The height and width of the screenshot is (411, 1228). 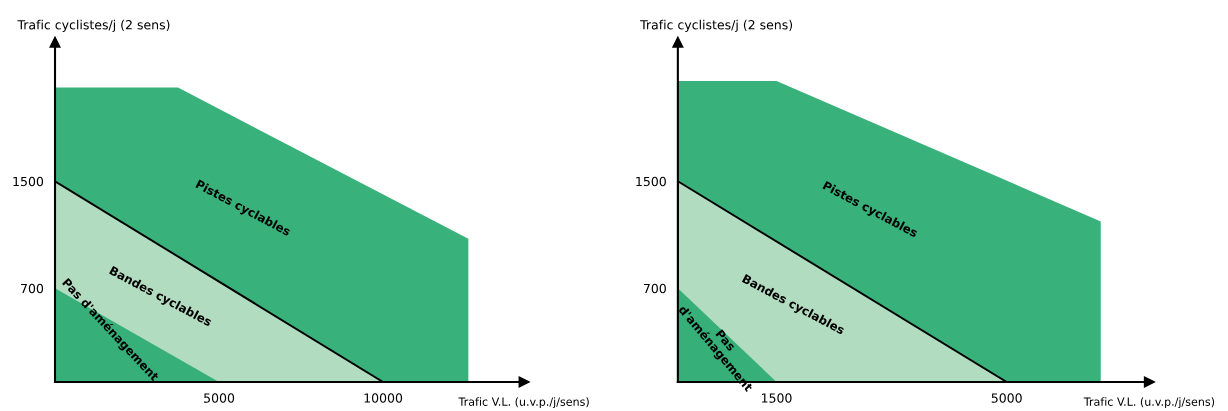 What do you see at coordinates (383, 398) in the screenshot?
I see `x-tick-label: 10000` at bounding box center [383, 398].